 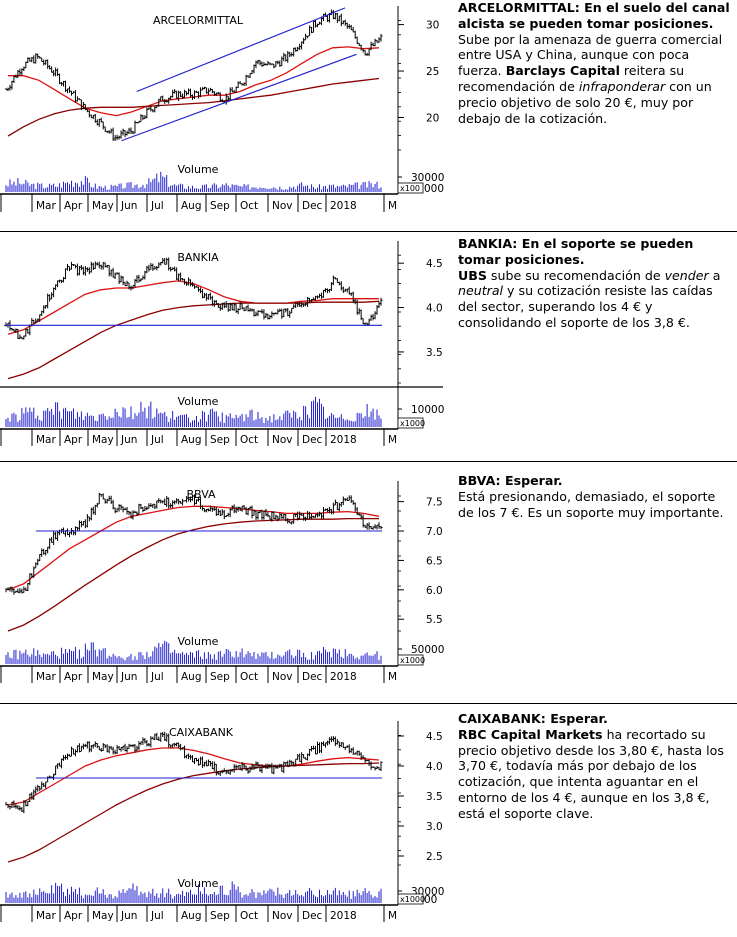 What do you see at coordinates (434, 353) in the screenshot?
I see `y-tick-label: 3.5` at bounding box center [434, 353].